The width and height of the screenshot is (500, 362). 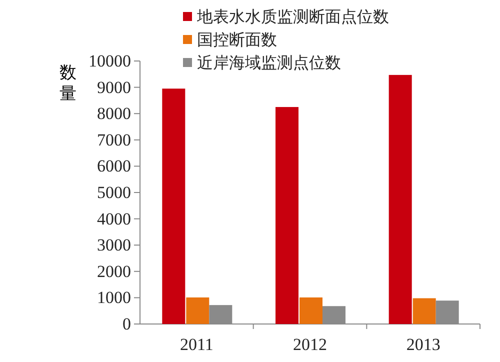 I want to click on legend-label: 地表水水质监测断面点位数, so click(x=292, y=17).